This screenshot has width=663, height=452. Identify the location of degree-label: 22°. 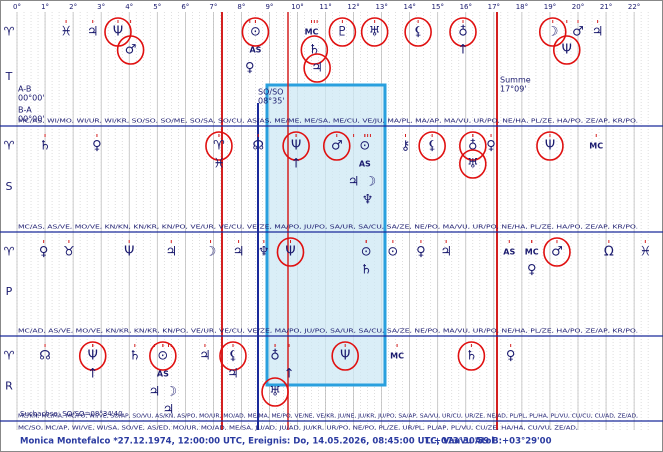
(634, 7).